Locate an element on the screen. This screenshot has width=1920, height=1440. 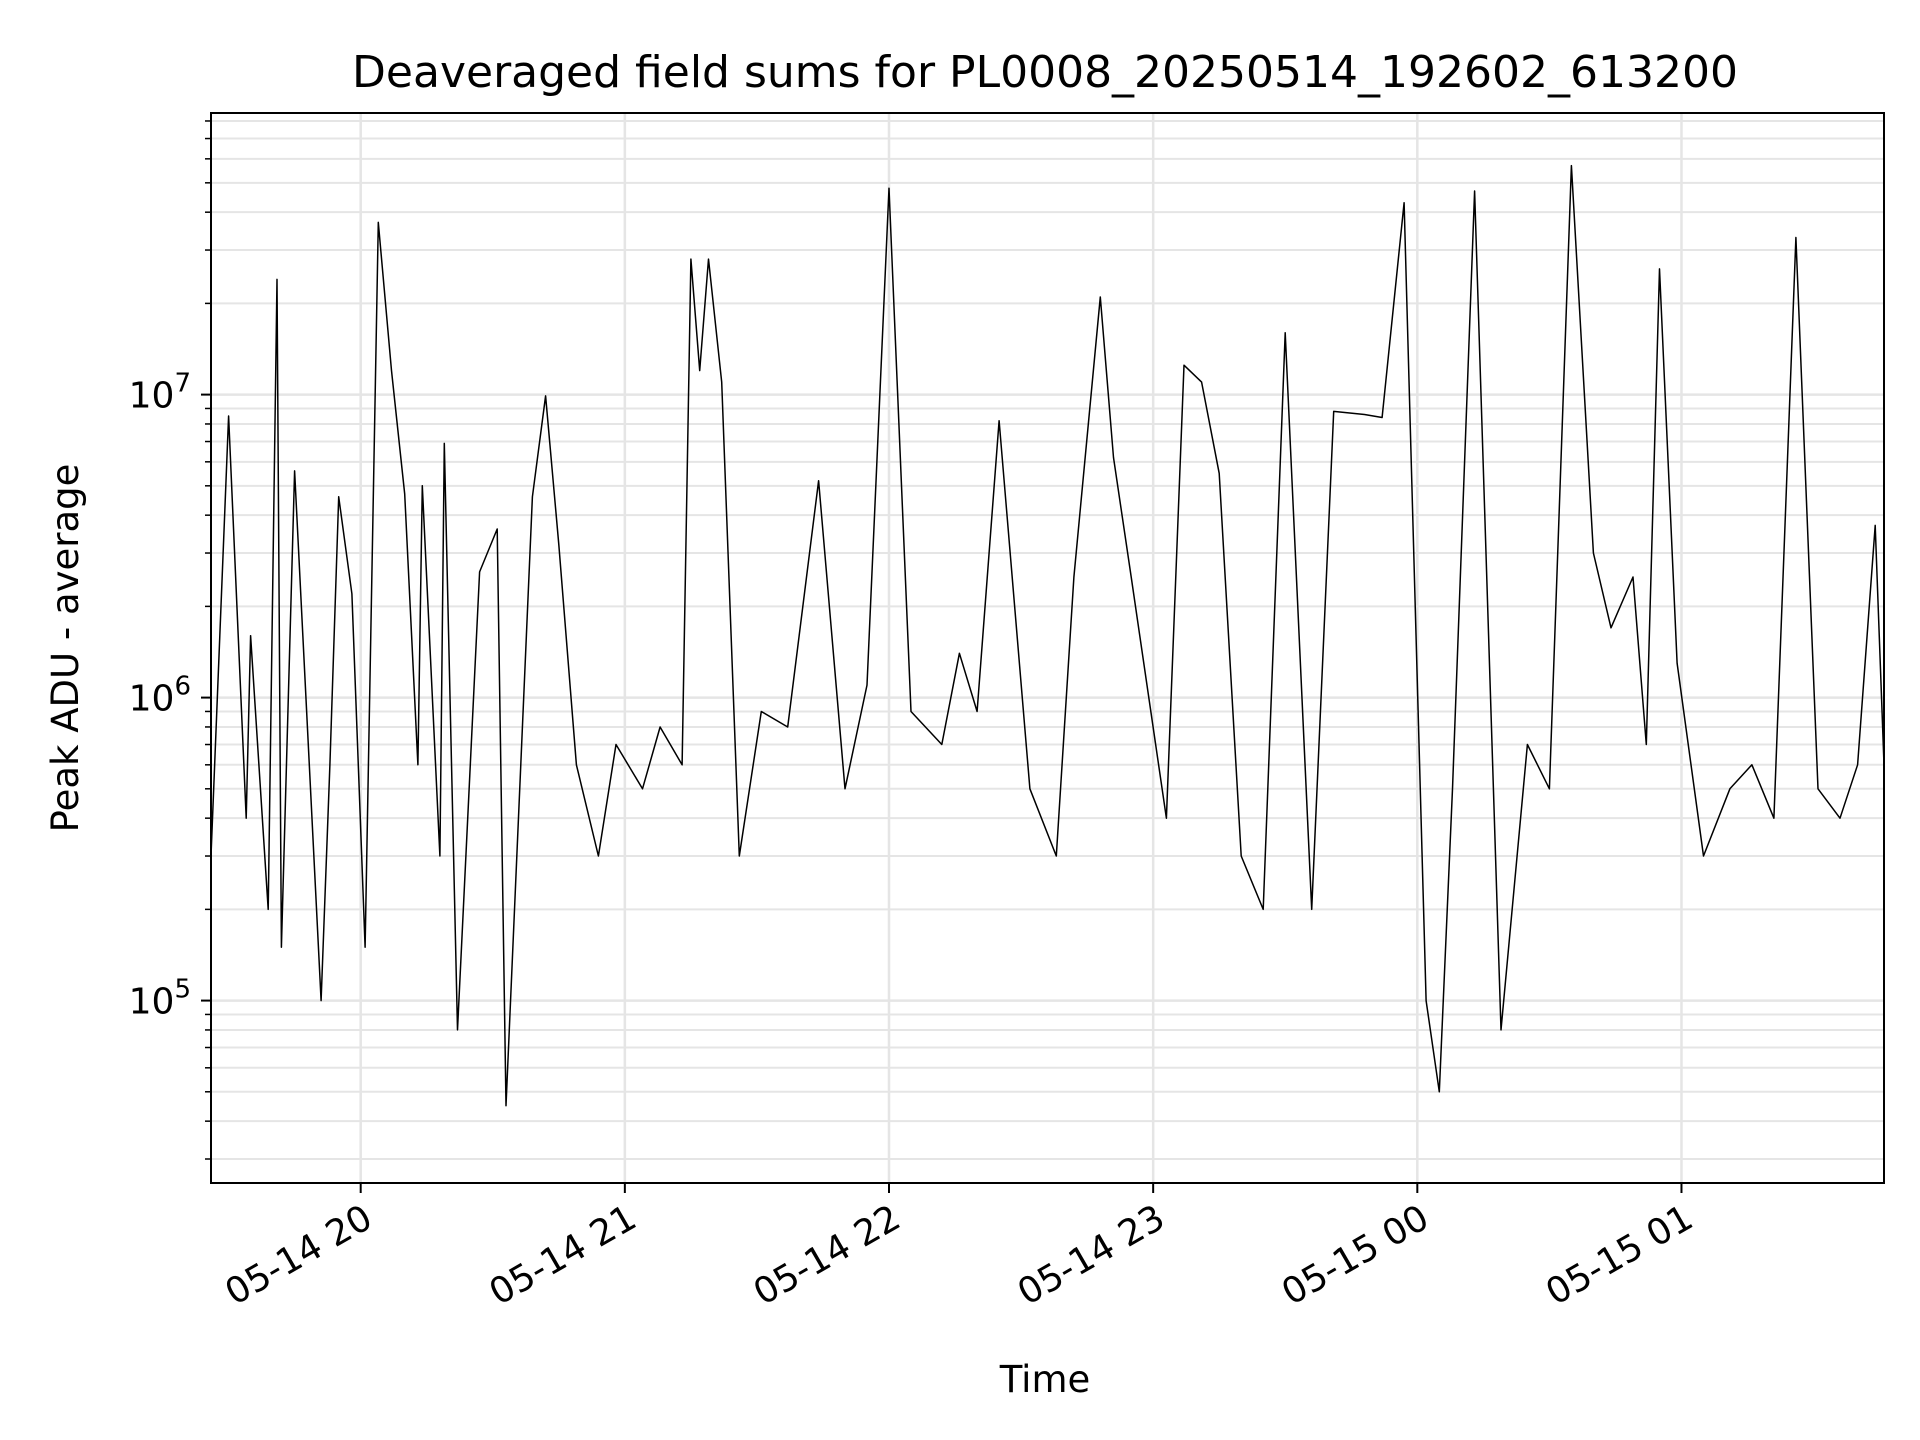
y-tick-label: 10⁷ is located at coordinates (160, 393).